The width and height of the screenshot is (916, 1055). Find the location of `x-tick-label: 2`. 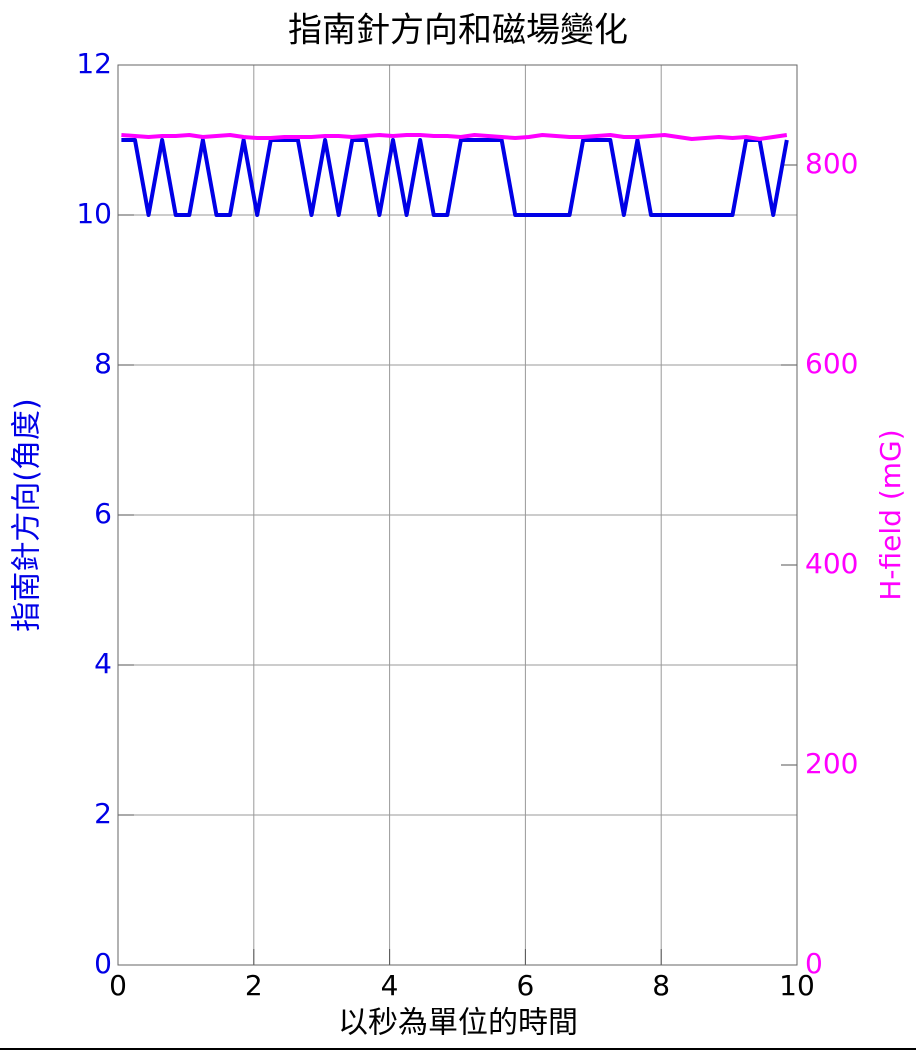

x-tick-label: 2 is located at coordinates (254, 985).